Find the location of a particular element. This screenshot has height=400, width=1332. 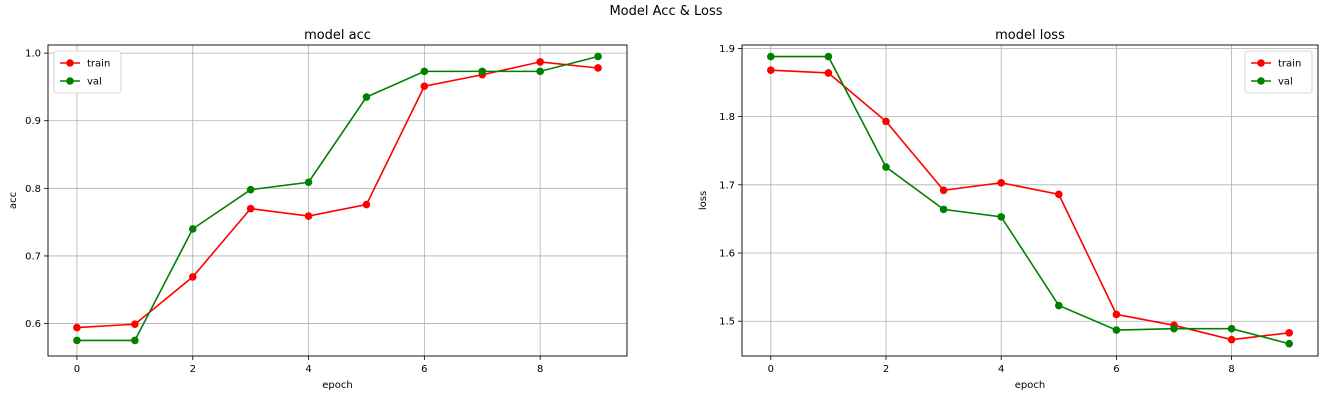

y-tick-label: 1.6 is located at coordinates (727, 254).